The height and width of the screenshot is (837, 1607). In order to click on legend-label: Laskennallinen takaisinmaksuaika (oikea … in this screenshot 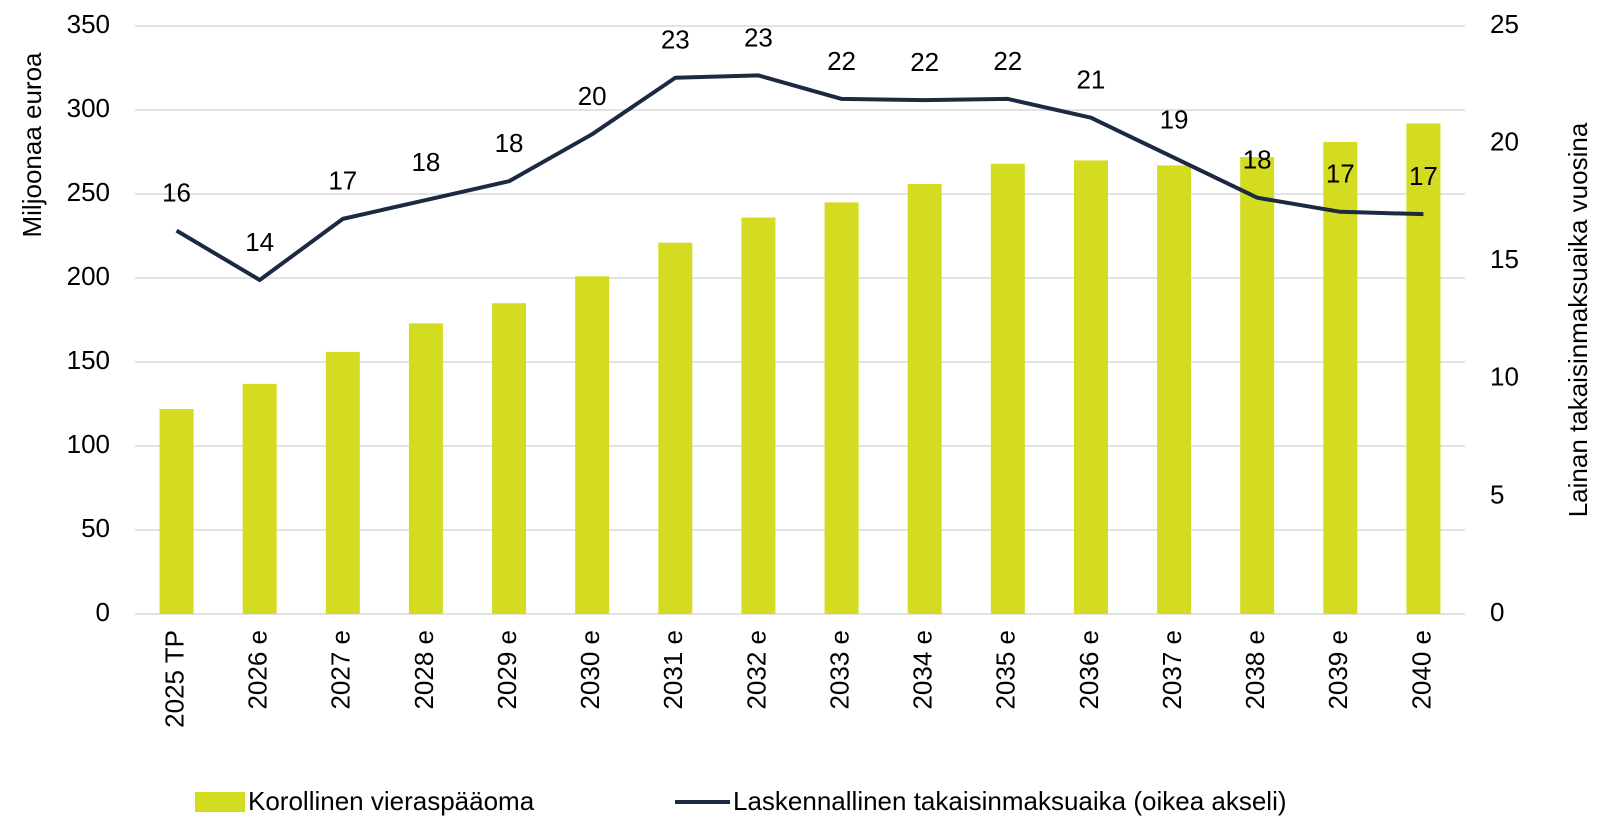, I will do `click(1010, 801)`.